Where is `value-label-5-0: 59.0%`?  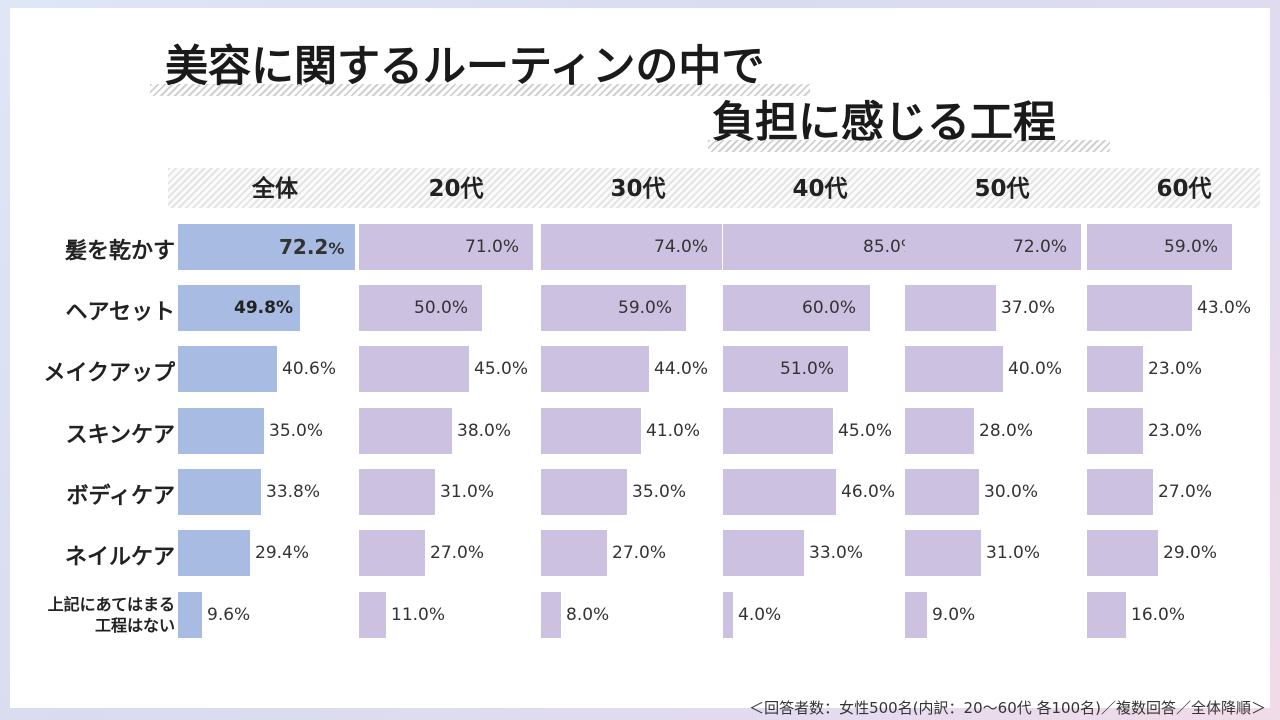
value-label-5-0: 59.0% is located at coordinates (1191, 247).